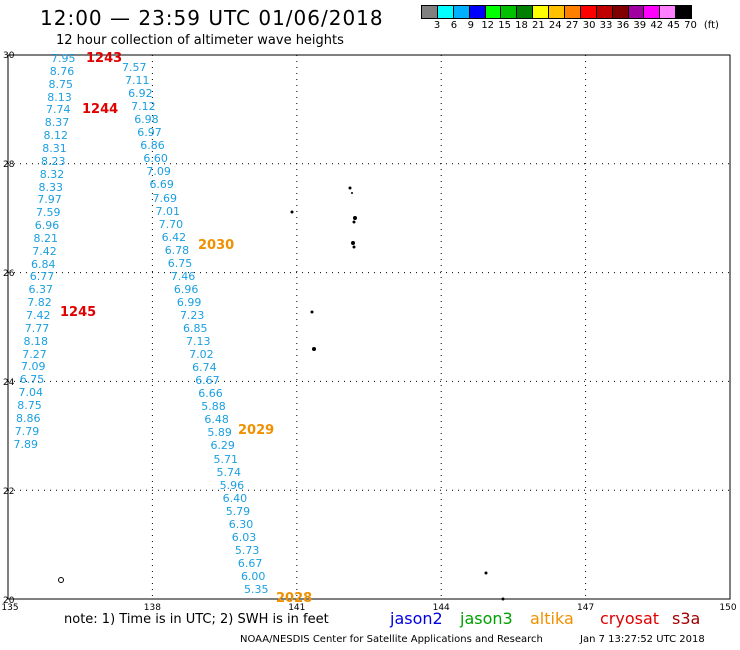  What do you see at coordinates (152, 146) in the screenshot?
I see `swh-value: 6.86` at bounding box center [152, 146].